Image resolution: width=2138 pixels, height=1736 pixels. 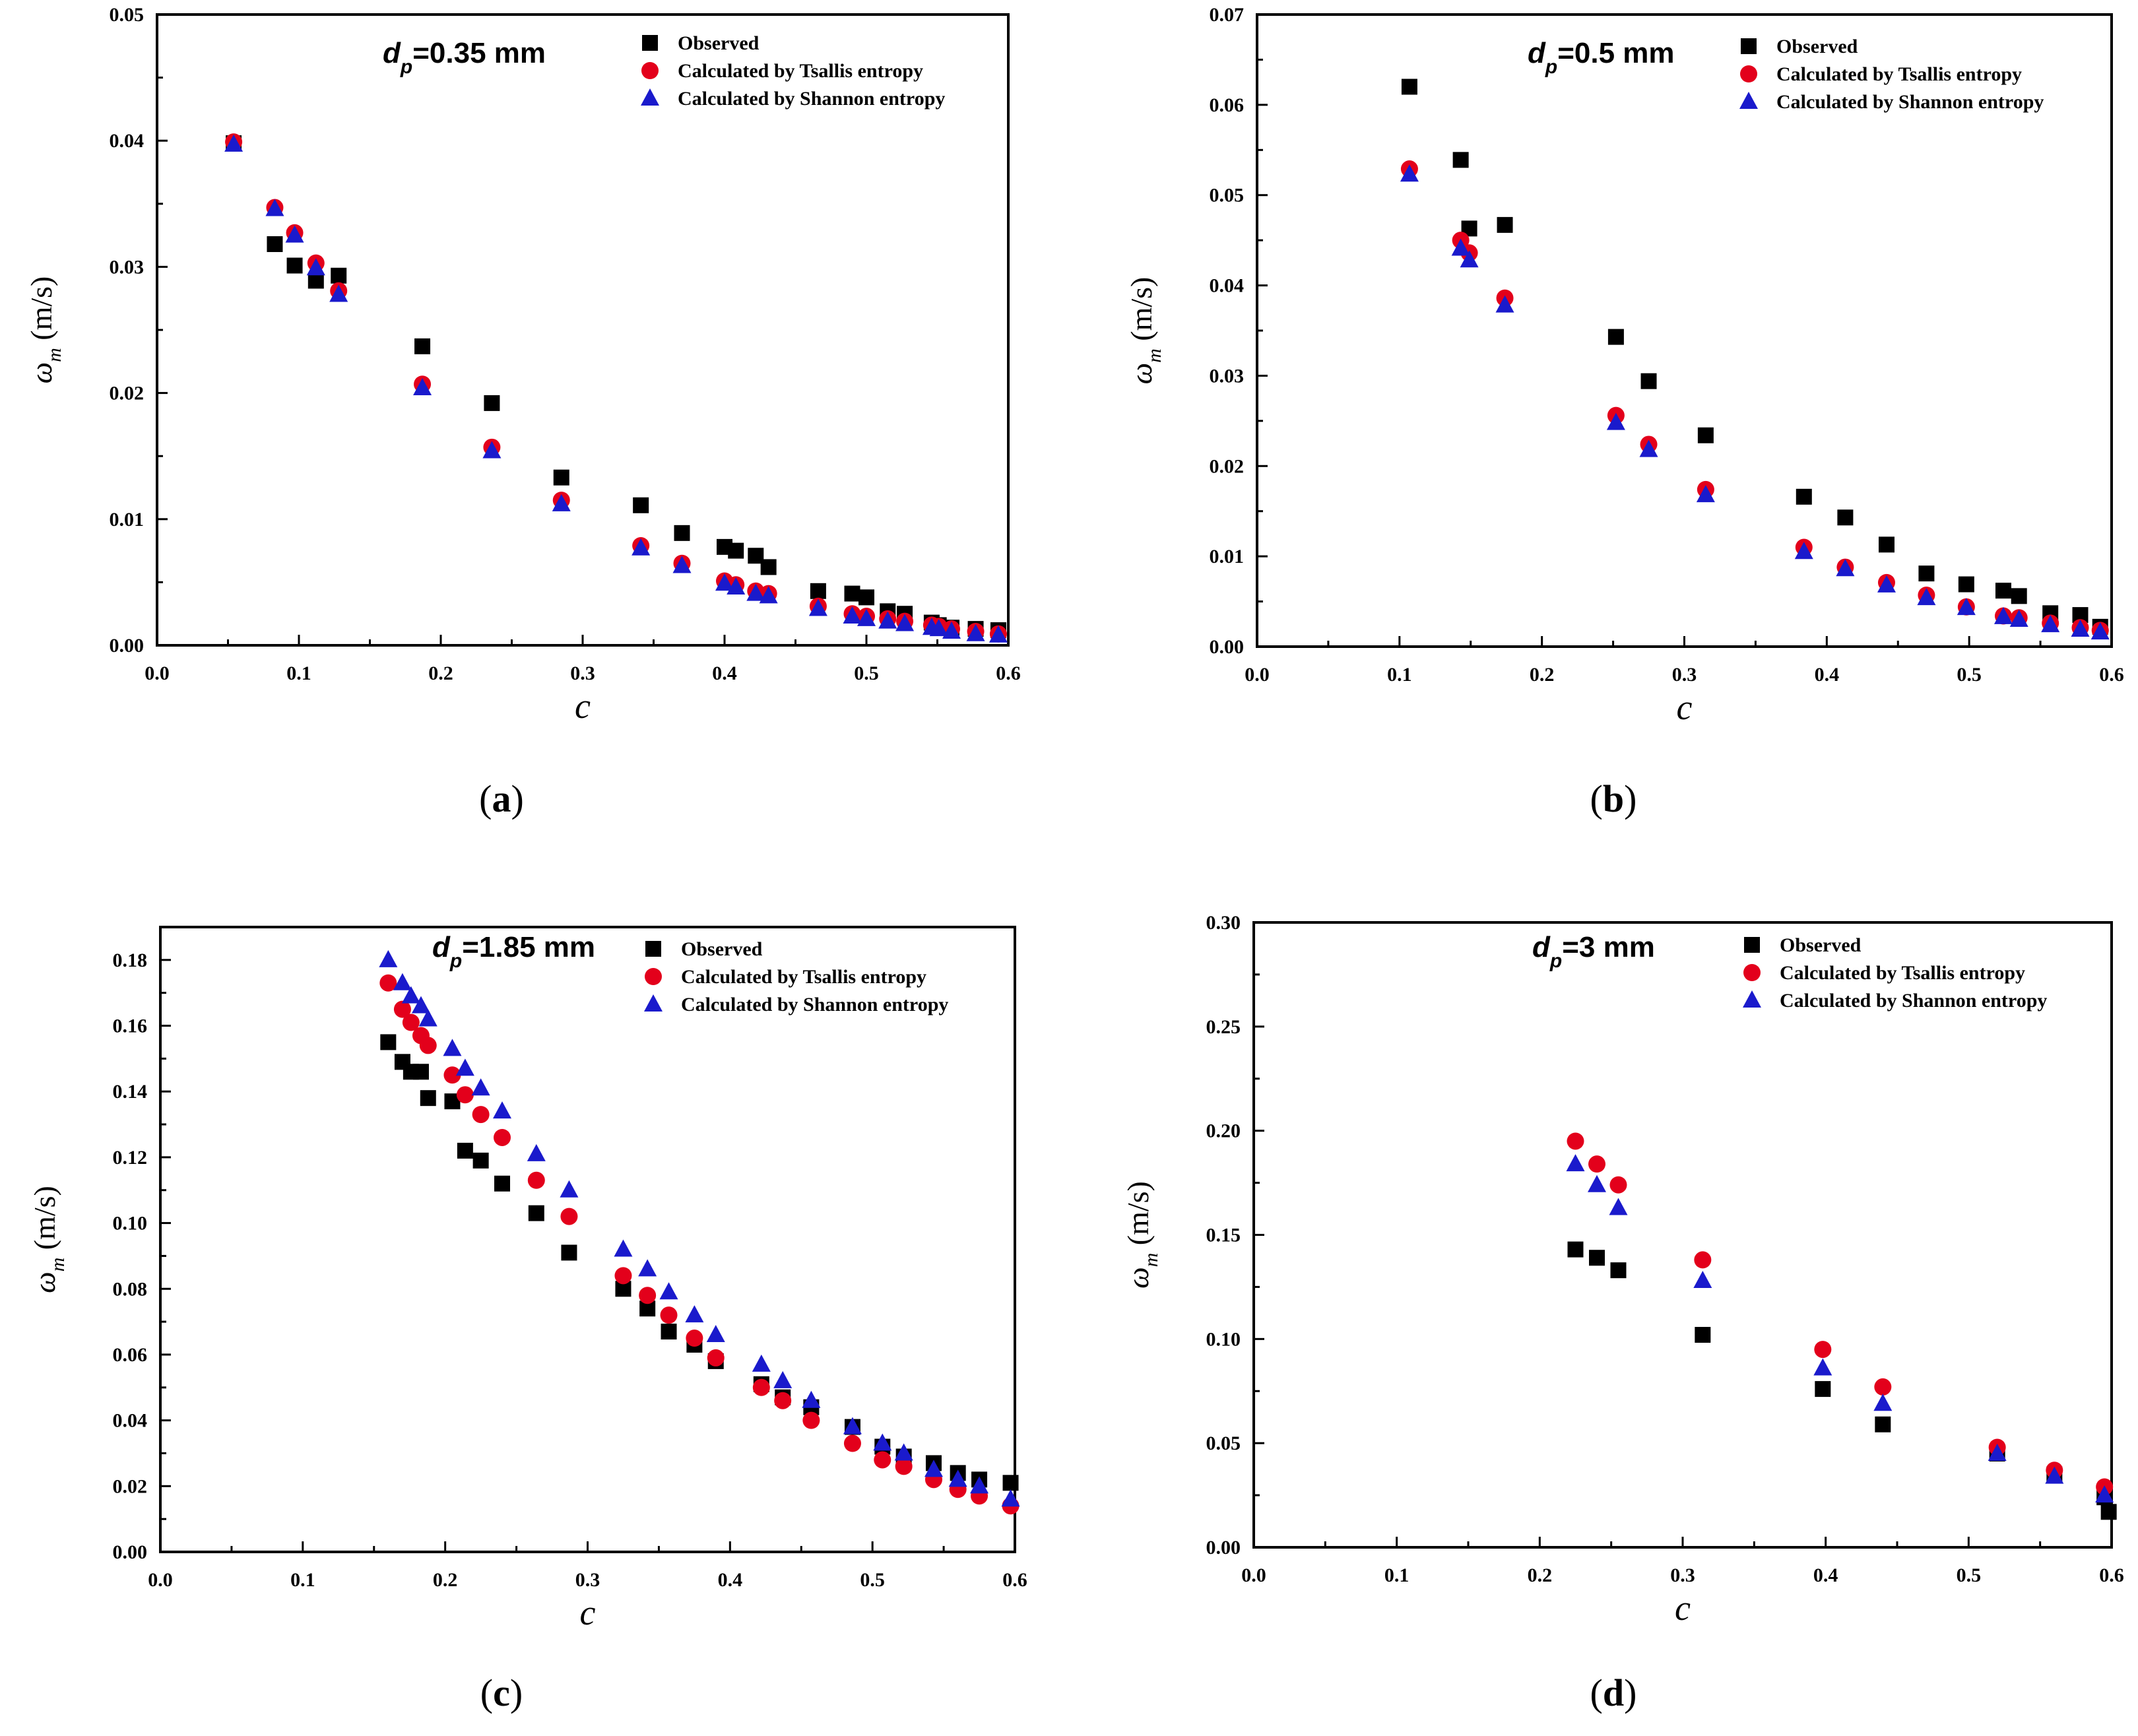 What do you see at coordinates (800, 71) in the screenshot?
I see `legend-label-tsallis: Calculated by Tsallis entropy` at bounding box center [800, 71].